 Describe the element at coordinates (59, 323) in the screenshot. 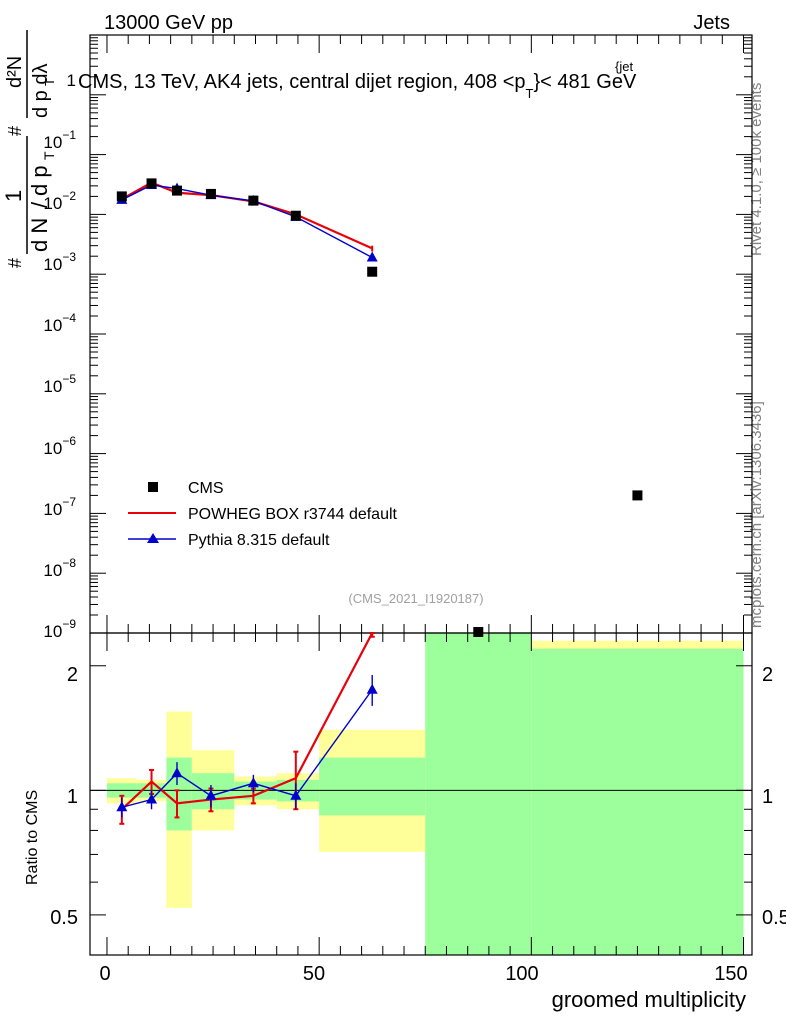

I see `y-tick-label-1e-4: 10⁻⁴` at that location.